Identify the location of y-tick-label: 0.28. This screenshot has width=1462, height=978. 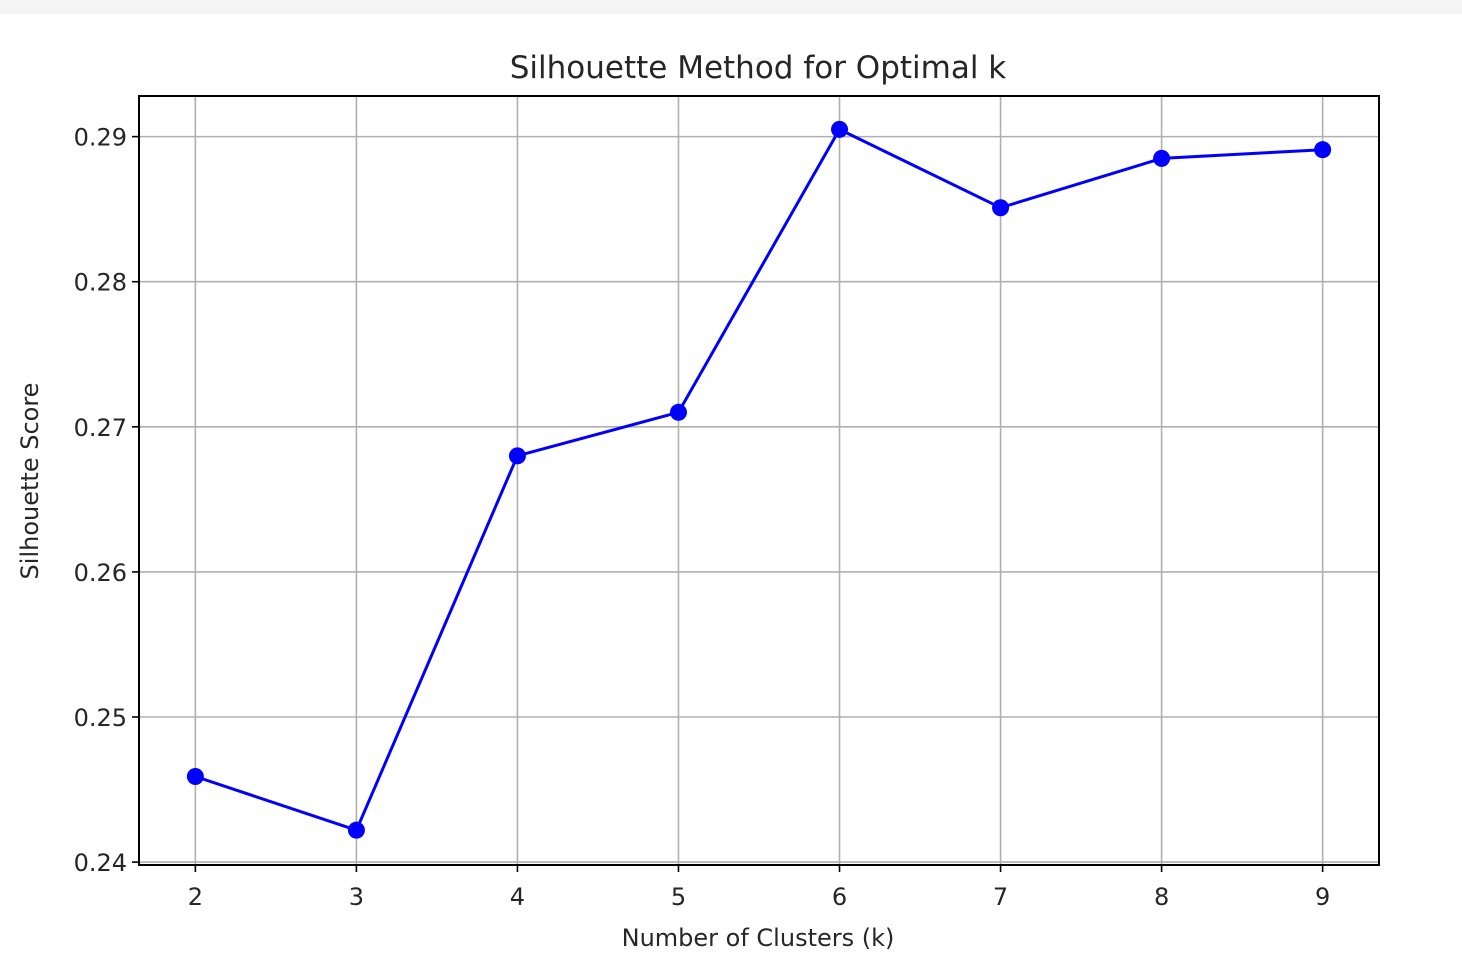
(100, 283).